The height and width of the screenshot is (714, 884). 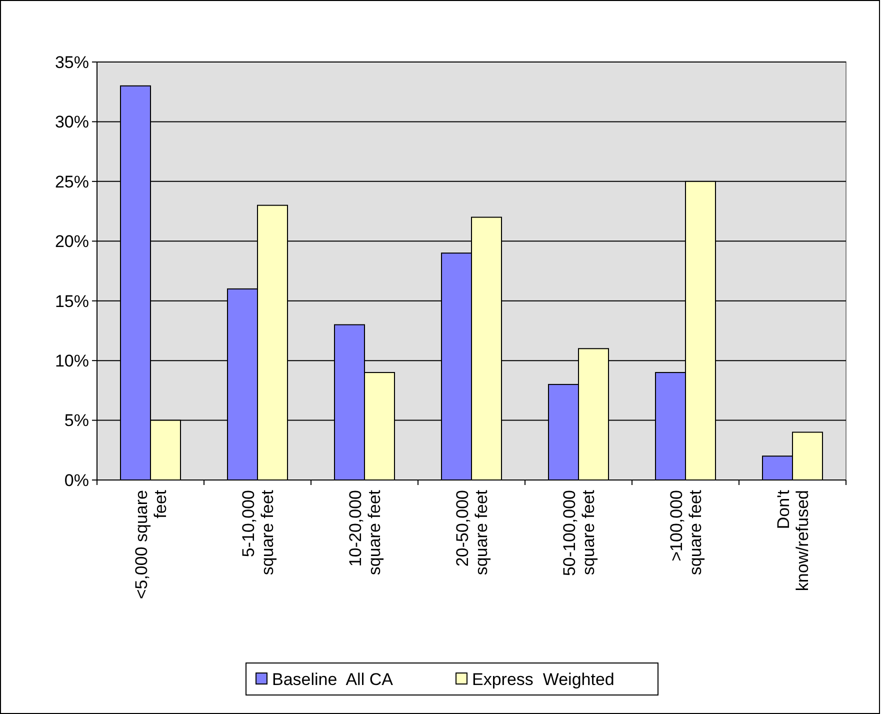 What do you see at coordinates (71, 242) in the screenshot?
I see `y-tick-label: 20%` at bounding box center [71, 242].